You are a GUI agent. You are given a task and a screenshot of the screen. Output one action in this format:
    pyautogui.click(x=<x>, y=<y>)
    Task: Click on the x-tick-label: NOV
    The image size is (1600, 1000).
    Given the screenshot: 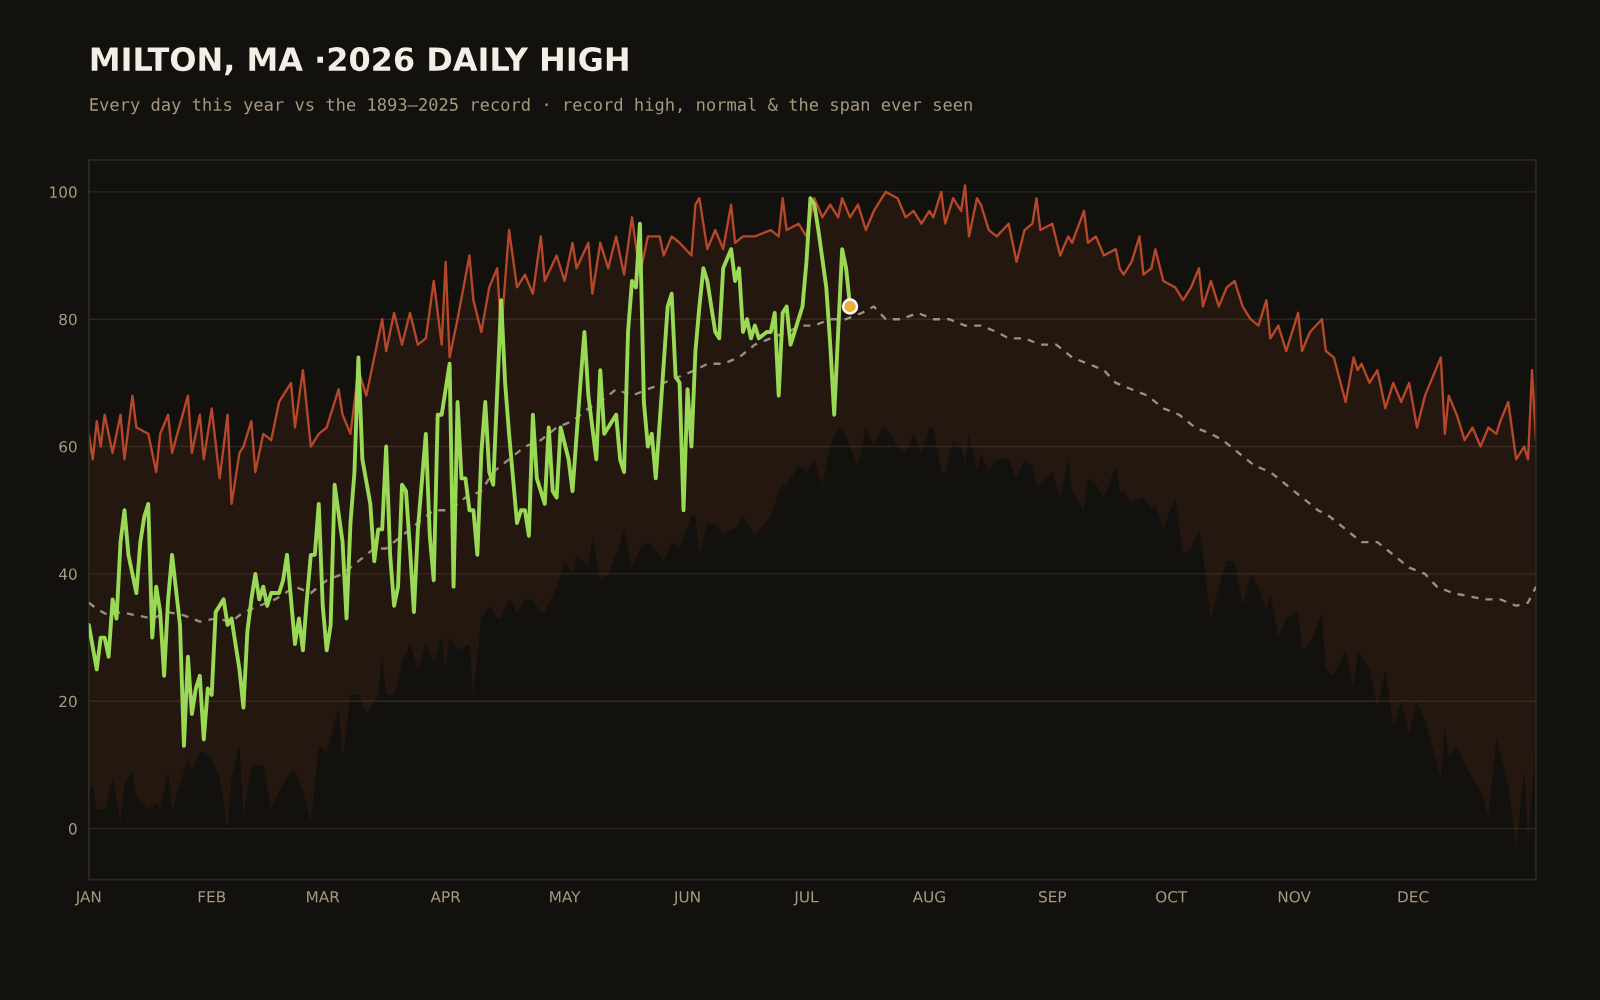 What is the action you would take?
    pyautogui.click(x=1294, y=896)
    